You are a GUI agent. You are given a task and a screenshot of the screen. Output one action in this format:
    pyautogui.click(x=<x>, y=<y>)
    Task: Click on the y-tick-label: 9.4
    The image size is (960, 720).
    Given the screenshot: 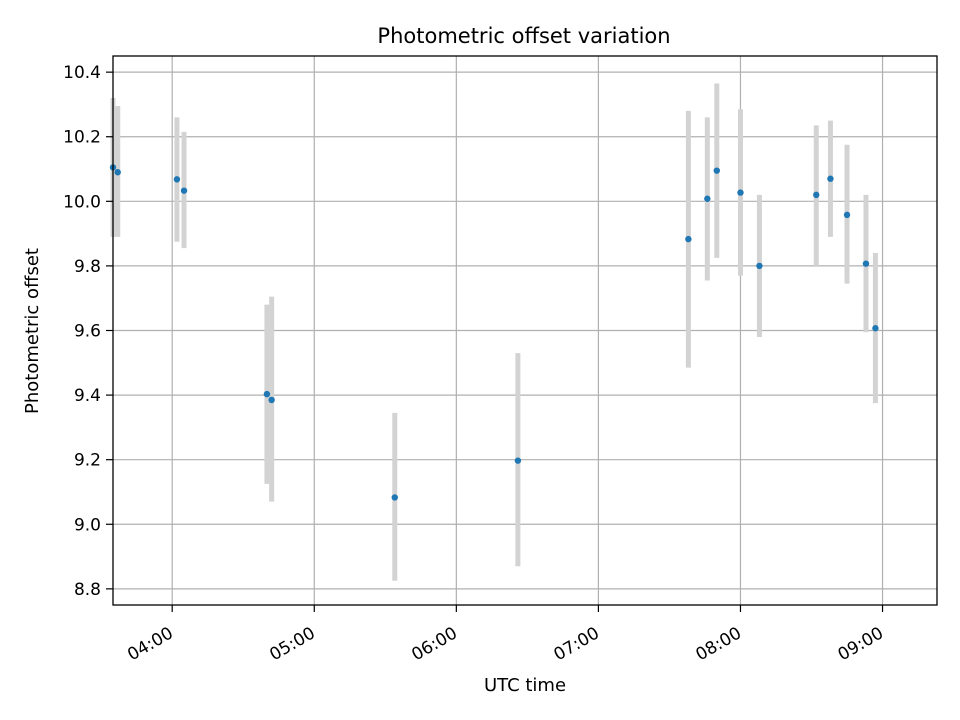 What is the action you would take?
    pyautogui.click(x=87, y=396)
    